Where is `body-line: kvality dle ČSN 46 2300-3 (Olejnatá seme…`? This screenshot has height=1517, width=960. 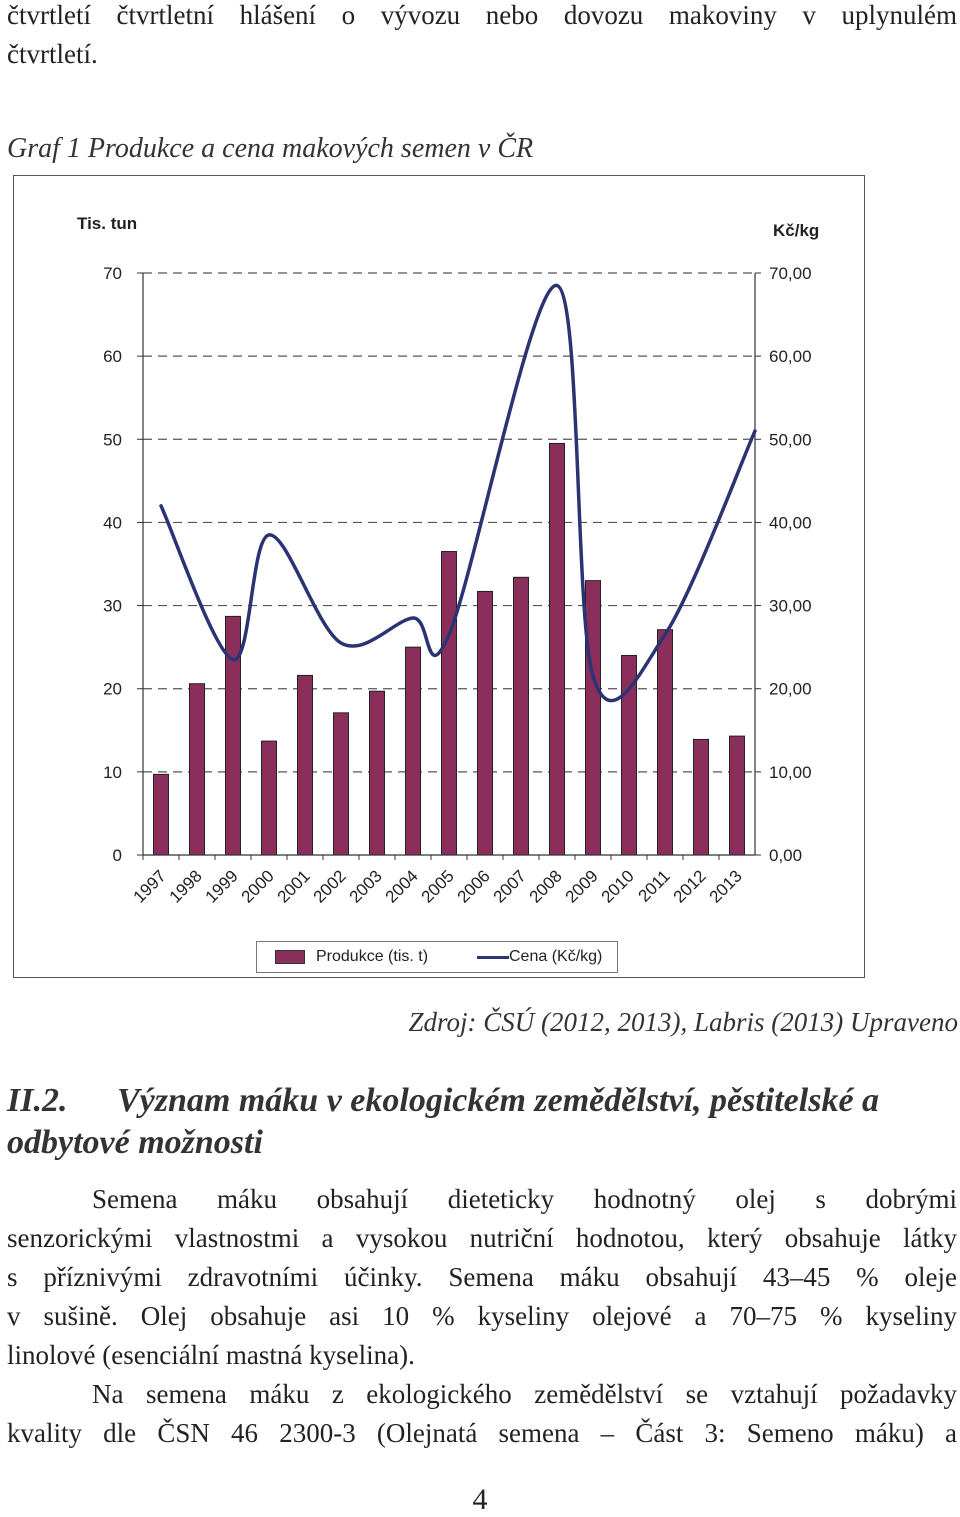
body-line: kvality dle ČSN 46 2300-3 (Olejnatá seme… is located at coordinates (482, 1433).